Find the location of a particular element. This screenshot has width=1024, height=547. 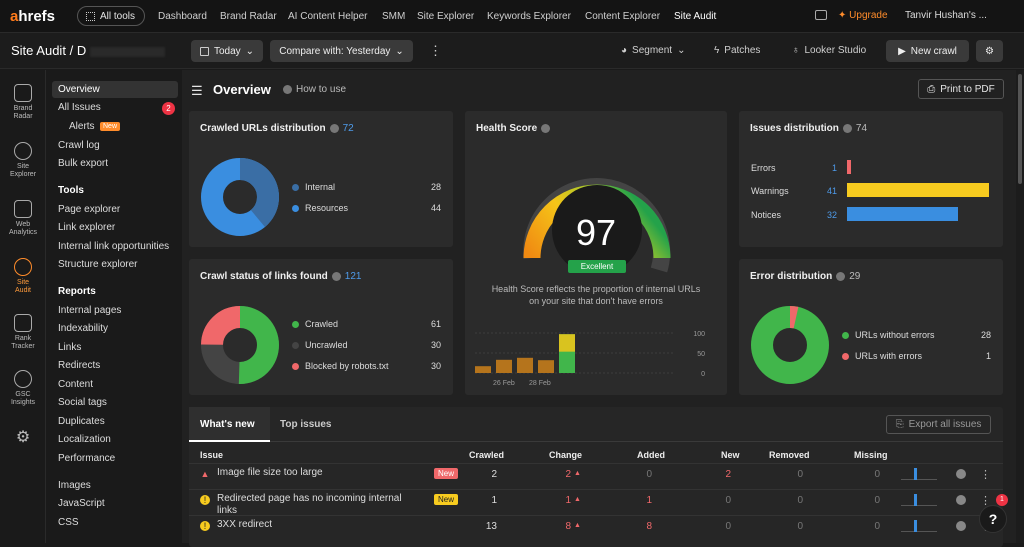

issues-errors-value: 1 is located at coordinates (834, 168).